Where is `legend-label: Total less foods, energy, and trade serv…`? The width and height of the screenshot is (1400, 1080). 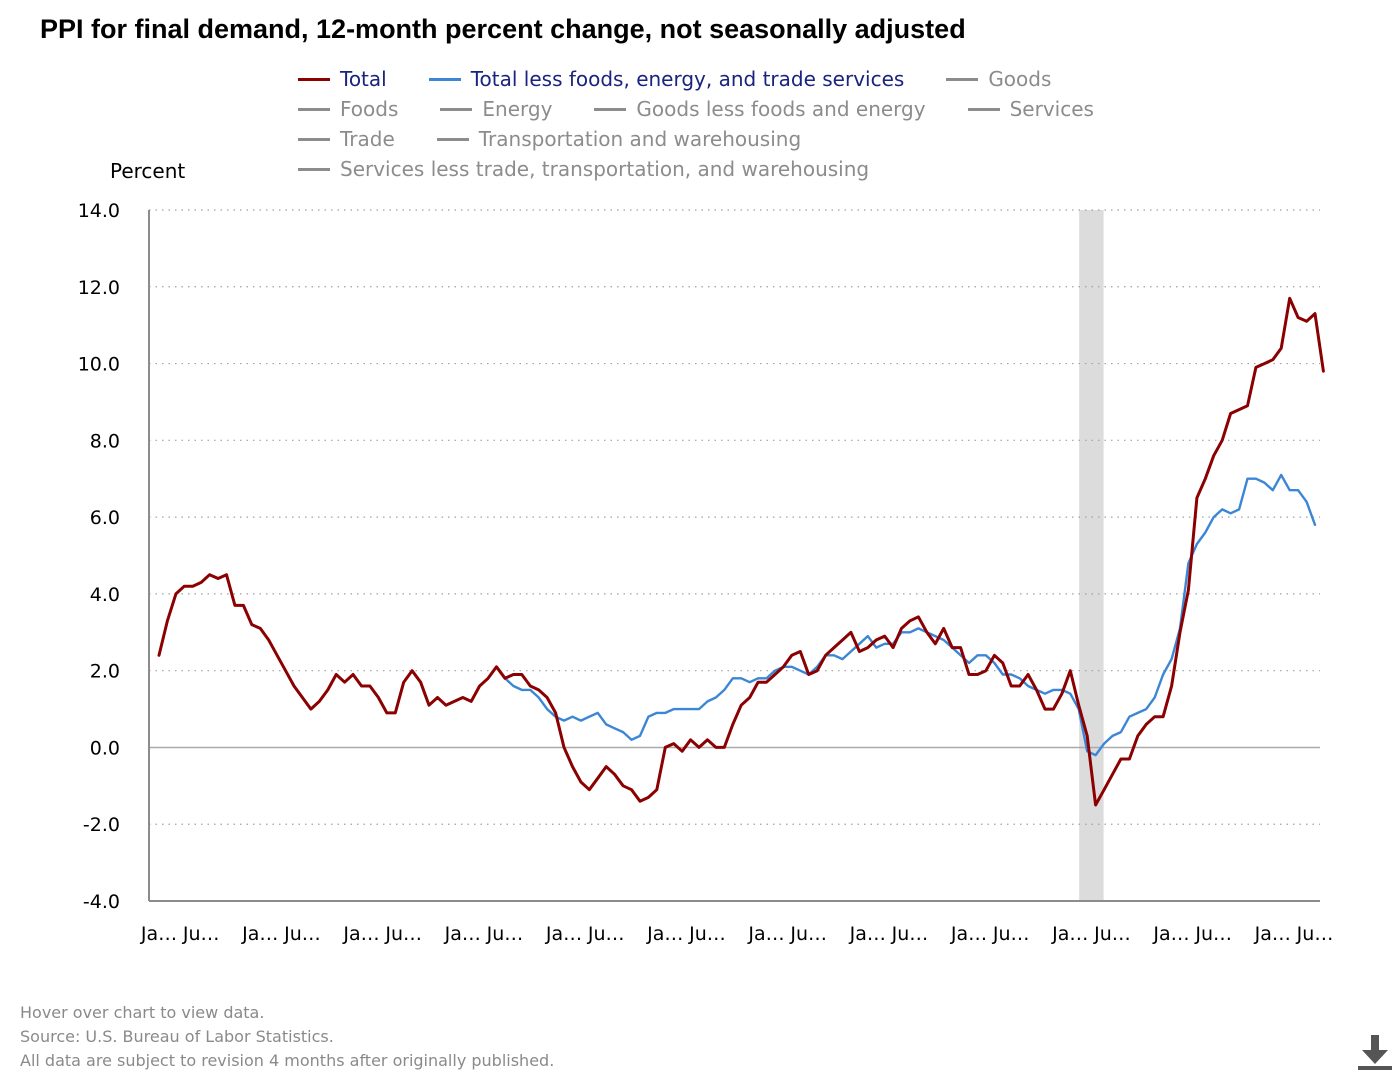 legend-label: Total less foods, energy, and trade serv… is located at coordinates (687, 79).